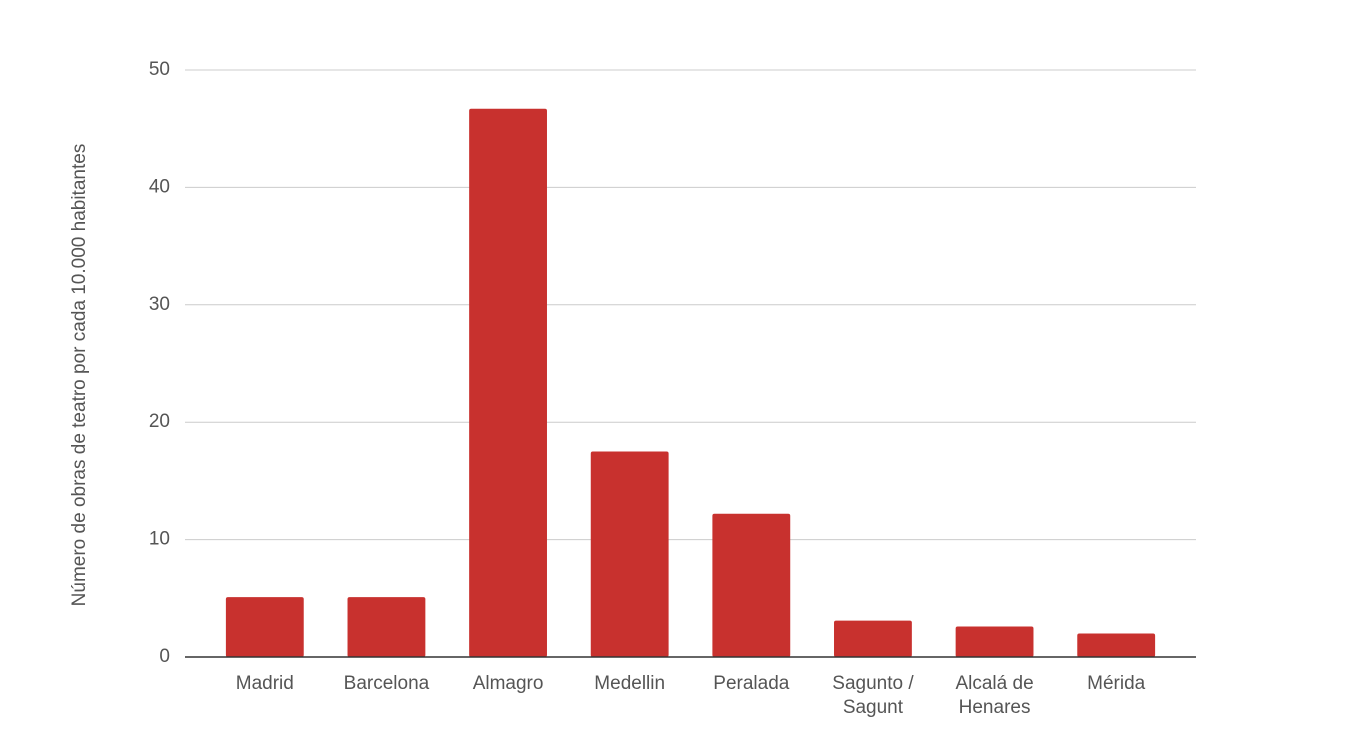 The width and height of the screenshot is (1350, 734). Describe the element at coordinates (994, 695) in the screenshot. I see `x-tick-label: Alcalá de Henares` at that location.